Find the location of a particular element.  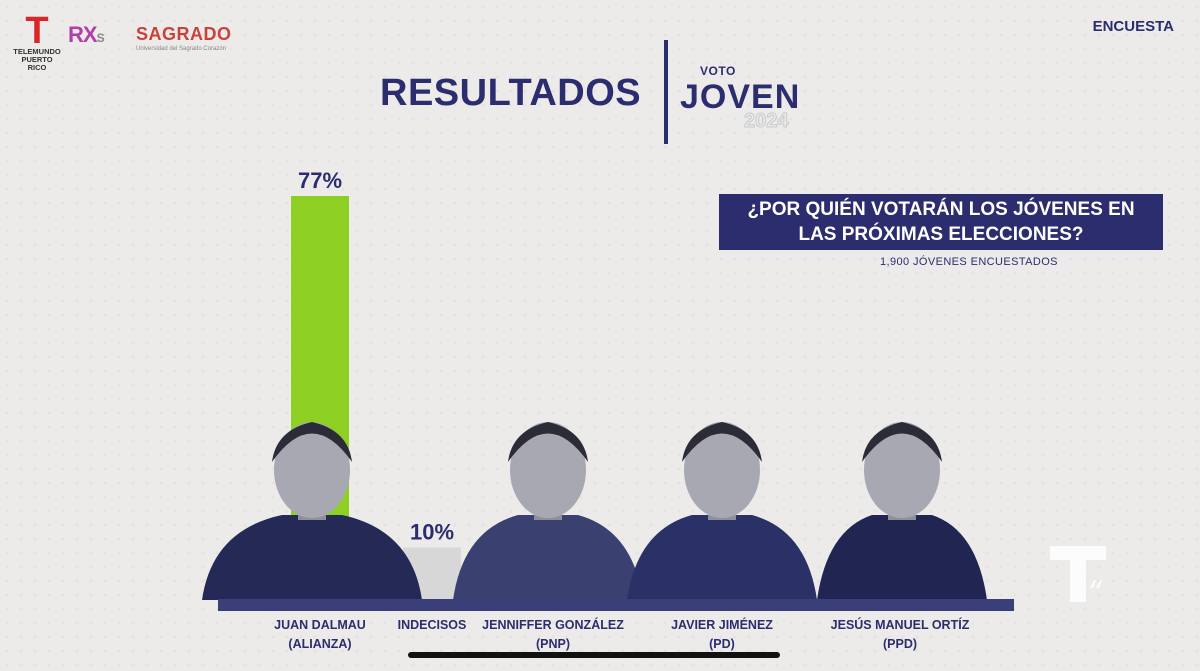

candidate-party: (PNP) is located at coordinates (553, 644).